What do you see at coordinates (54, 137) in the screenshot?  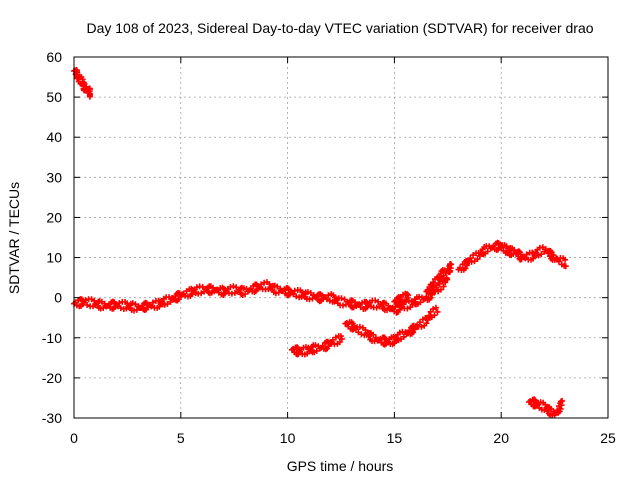 I see `y-tick-label: 40` at bounding box center [54, 137].